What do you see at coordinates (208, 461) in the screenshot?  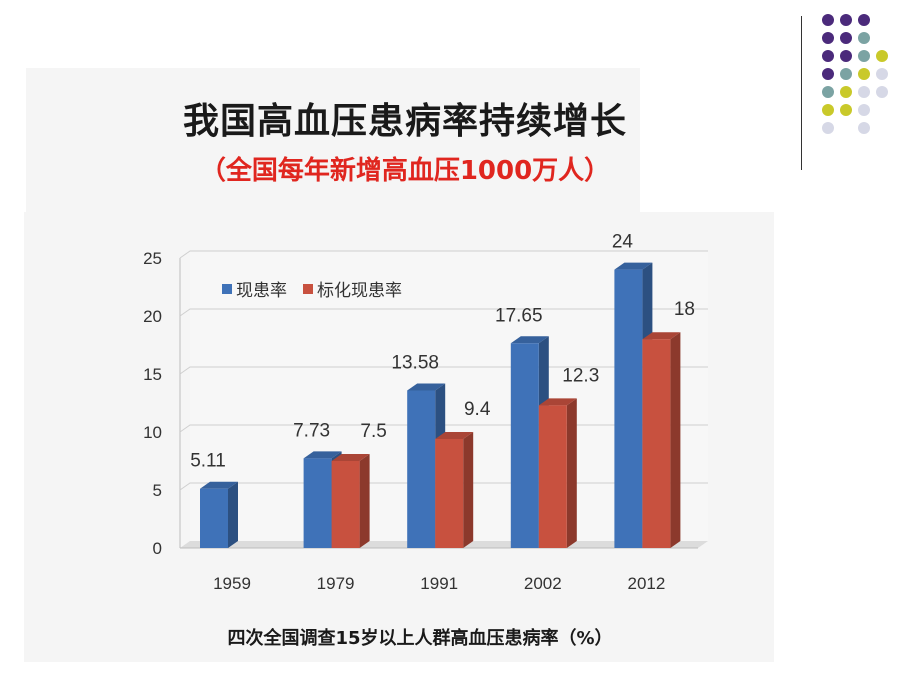 I see `bar-data-label: 5.11` at bounding box center [208, 461].